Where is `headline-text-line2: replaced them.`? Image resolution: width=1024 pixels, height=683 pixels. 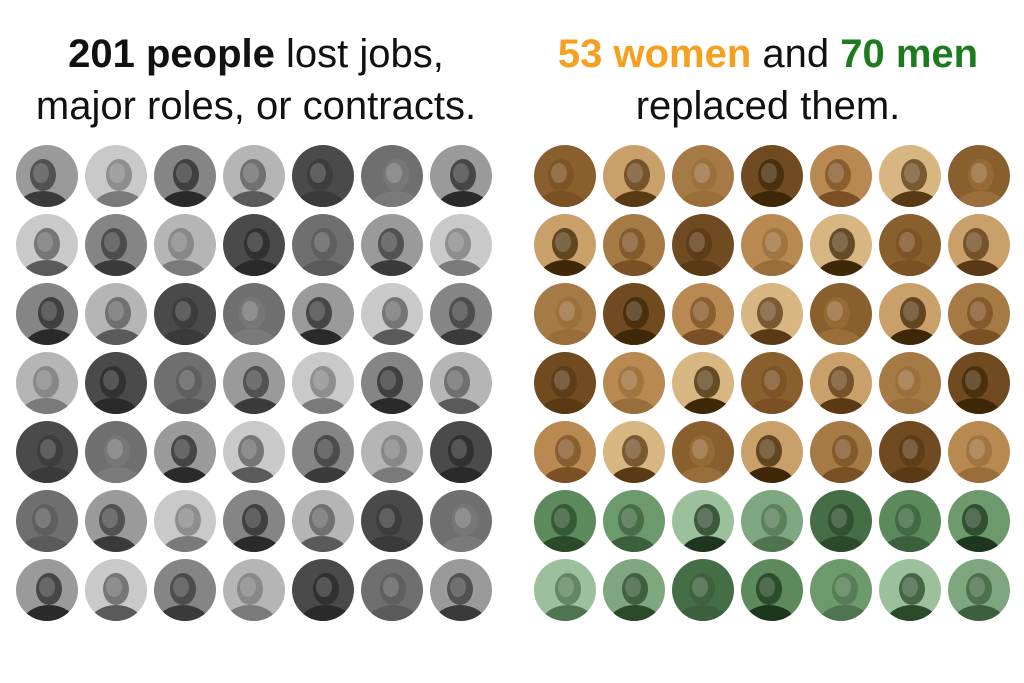 headline-text-line2: replaced them. is located at coordinates (768, 106).